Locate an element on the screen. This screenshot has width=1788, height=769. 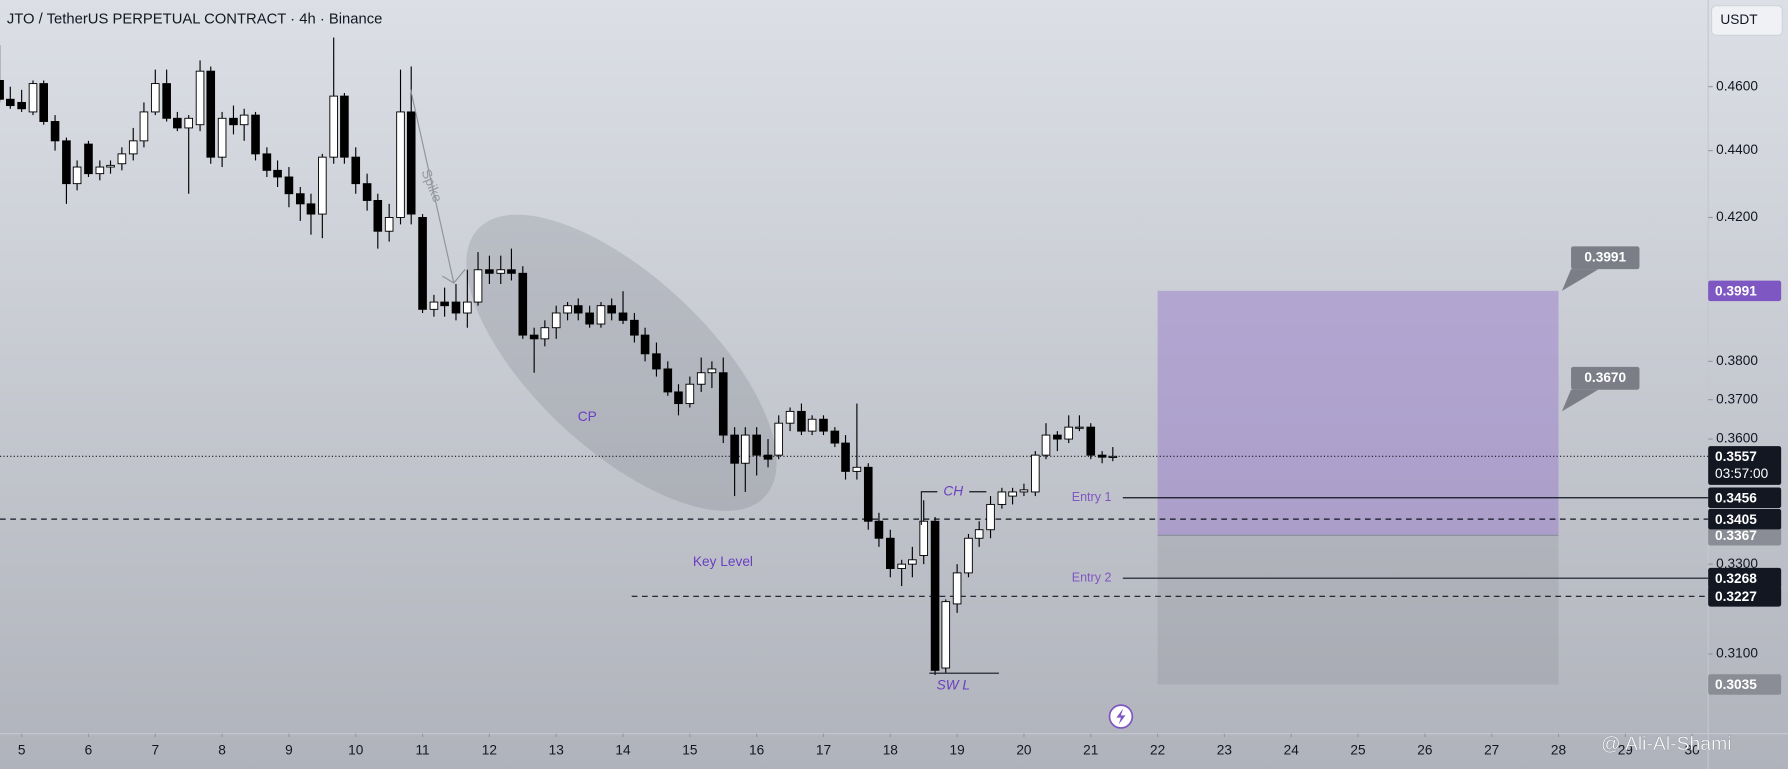
x-tick-label: 21 is located at coordinates (1090, 749).